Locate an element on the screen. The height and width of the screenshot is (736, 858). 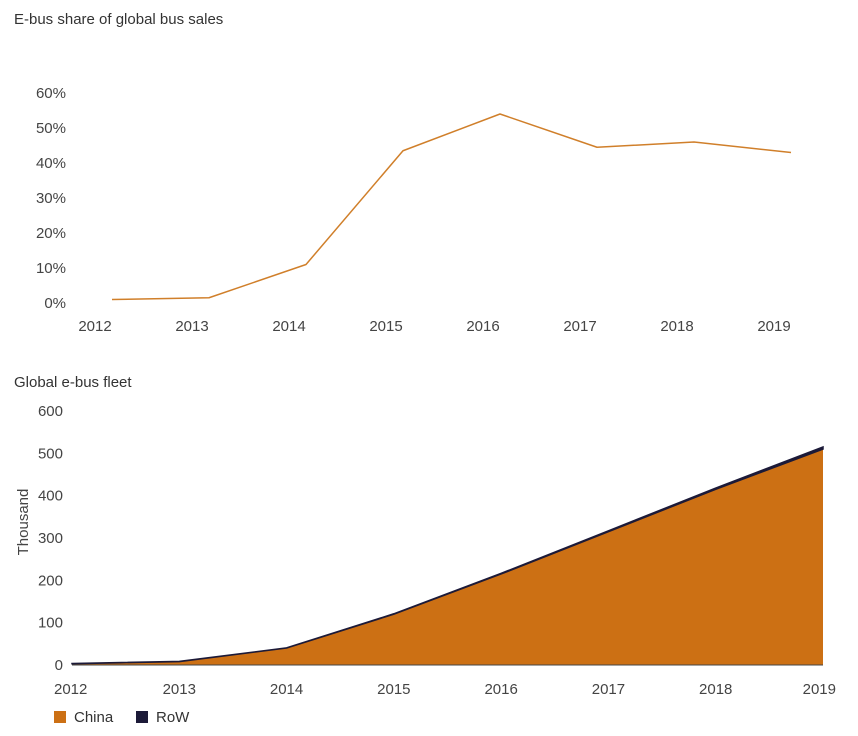
chart2-y-tick-label: 100 is located at coordinates (50, 623).